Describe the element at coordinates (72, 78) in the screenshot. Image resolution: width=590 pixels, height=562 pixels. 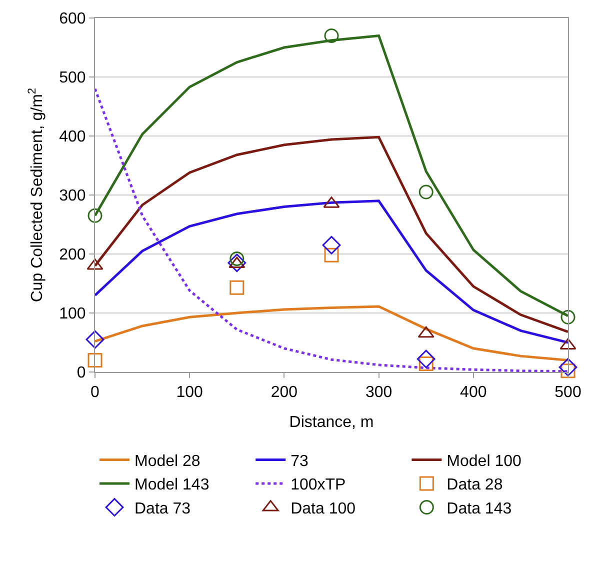
I see `y-tick-label: 500` at that location.